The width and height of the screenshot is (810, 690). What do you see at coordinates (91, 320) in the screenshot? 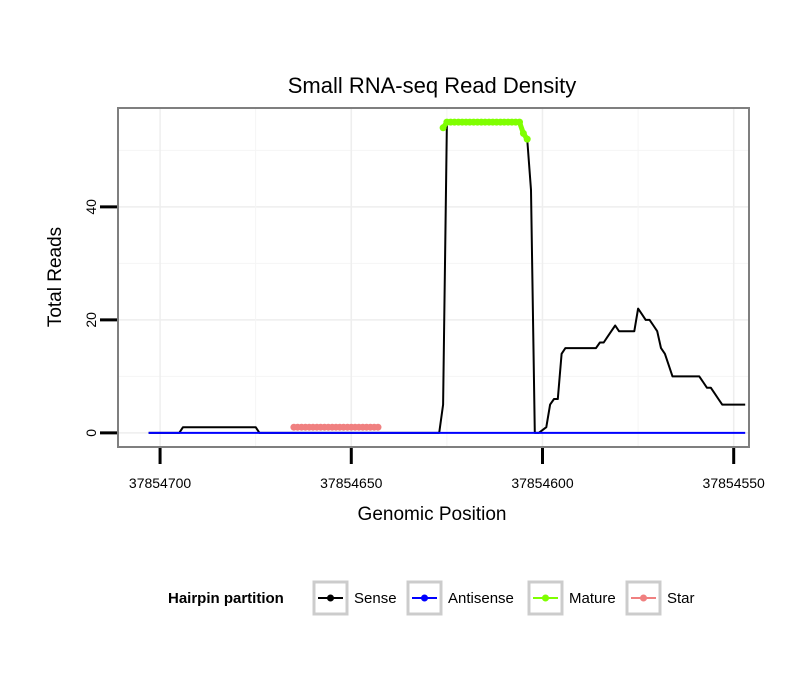
I see `y-tick-label: 20` at bounding box center [91, 320].